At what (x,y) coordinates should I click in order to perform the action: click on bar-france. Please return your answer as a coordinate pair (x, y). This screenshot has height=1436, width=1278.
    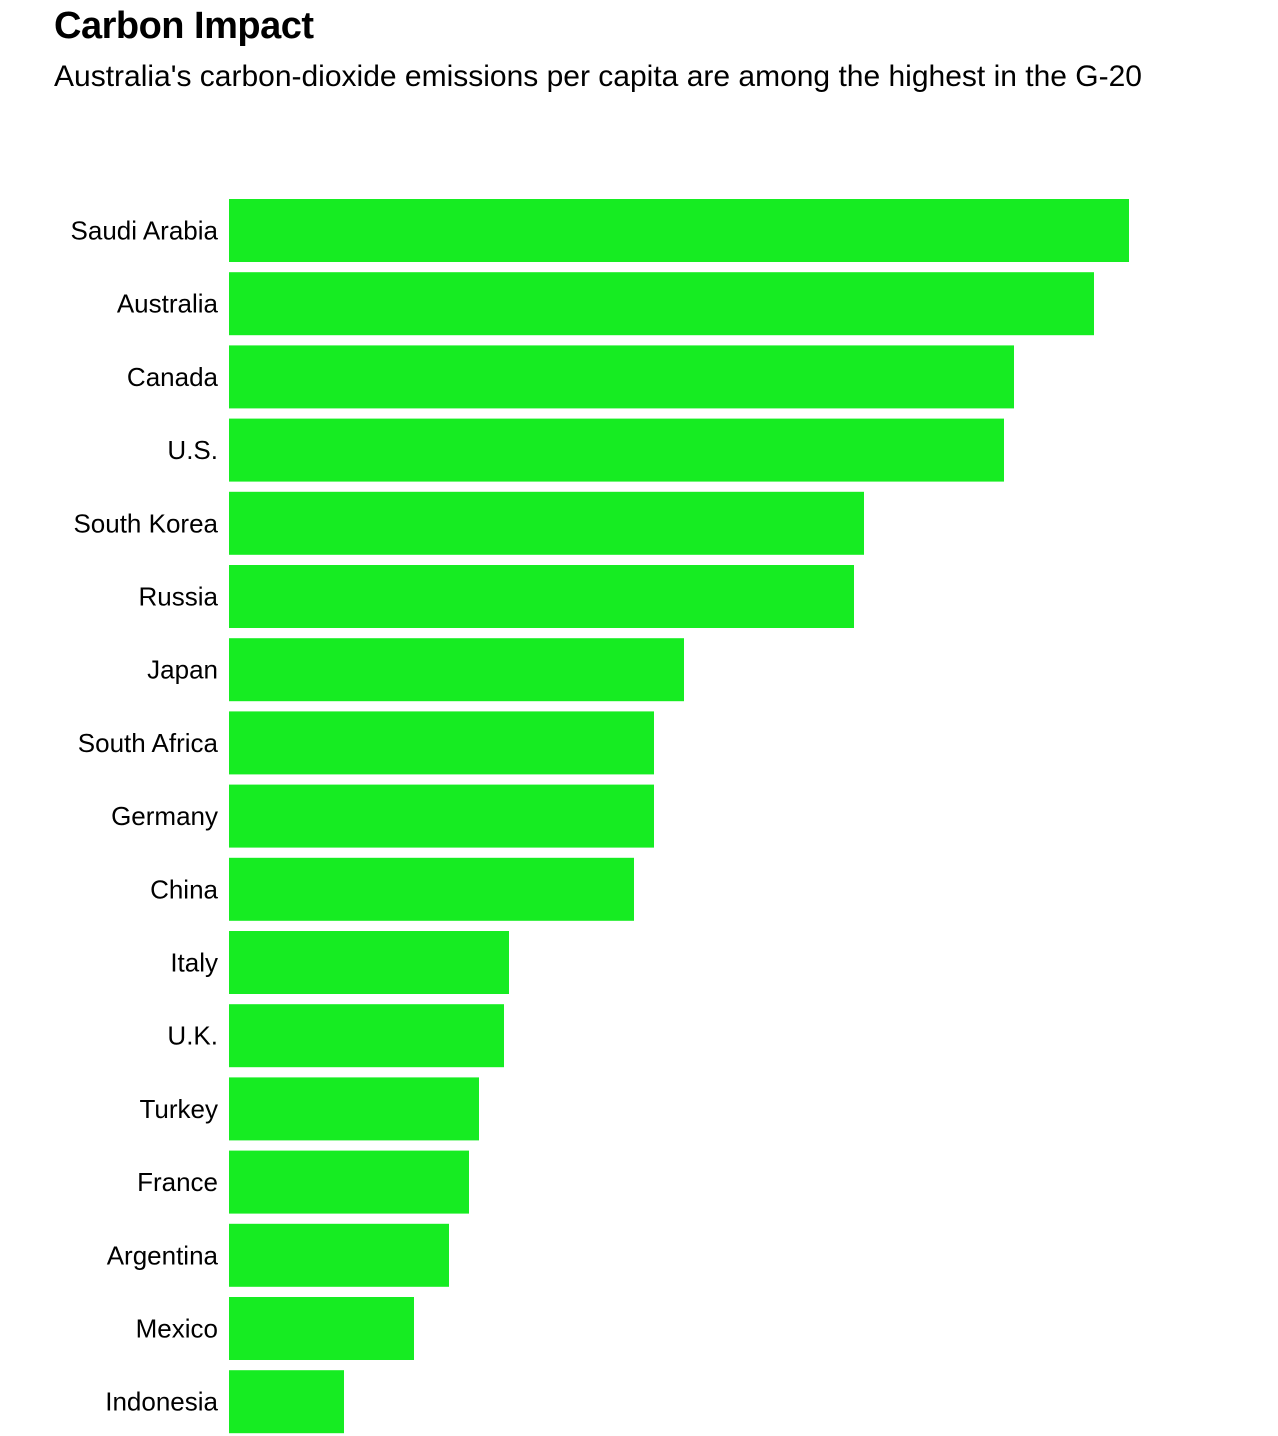
    Looking at the image, I should click on (349, 1182).